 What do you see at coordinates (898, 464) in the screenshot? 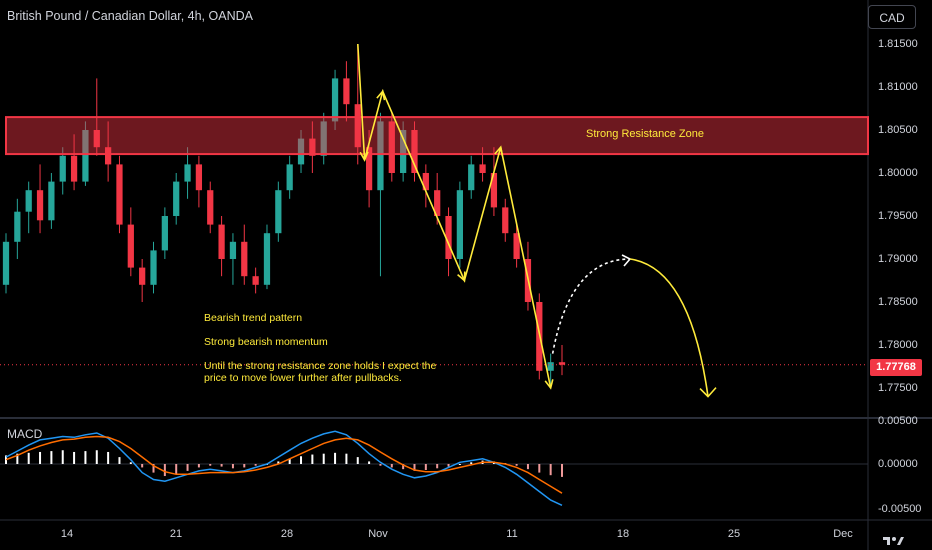
I see `macd-axis-label: 0.00000` at bounding box center [898, 464].